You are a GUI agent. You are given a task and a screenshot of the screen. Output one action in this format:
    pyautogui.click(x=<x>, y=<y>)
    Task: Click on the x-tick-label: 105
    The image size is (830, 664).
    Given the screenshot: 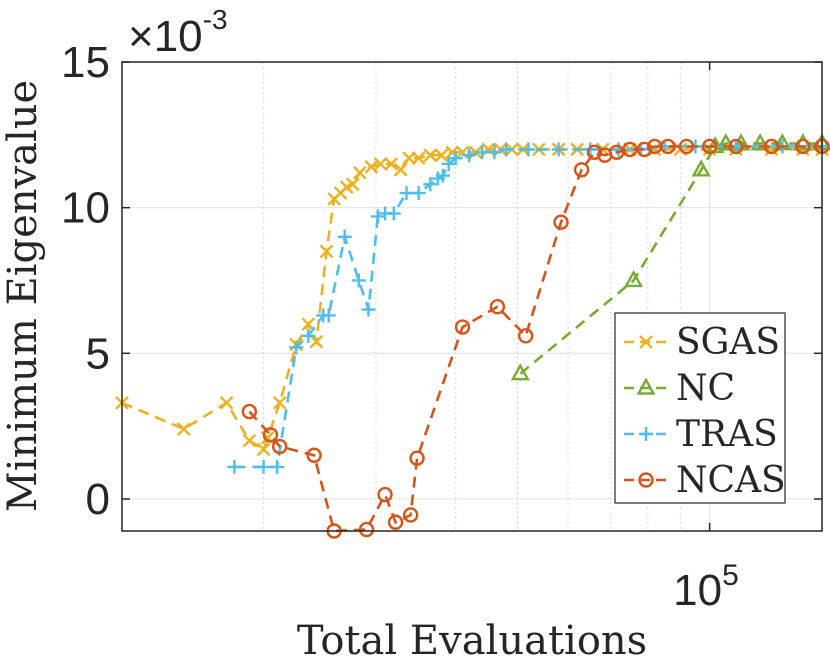 What is the action you would take?
    pyautogui.click(x=706, y=587)
    